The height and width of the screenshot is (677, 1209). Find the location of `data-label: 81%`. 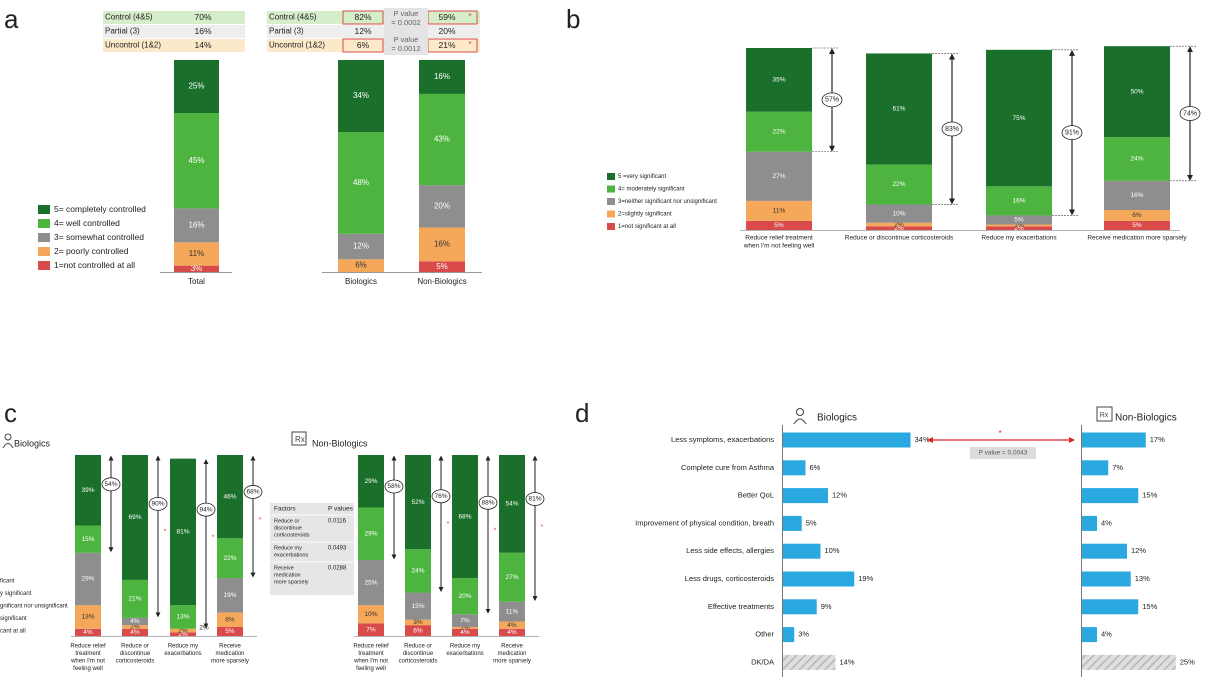

data-label: 81% is located at coordinates (182, 532).